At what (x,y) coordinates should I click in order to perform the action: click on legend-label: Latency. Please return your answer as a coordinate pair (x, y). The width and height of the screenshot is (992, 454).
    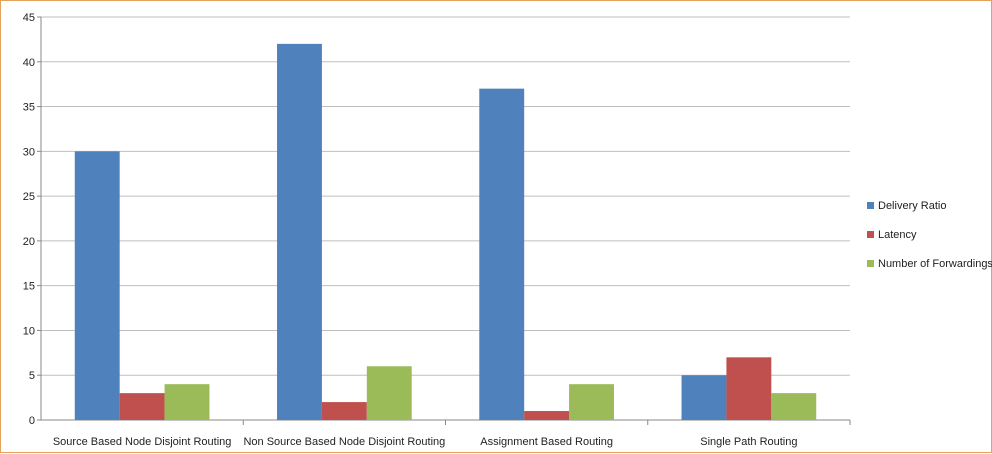
    Looking at the image, I should click on (897, 235).